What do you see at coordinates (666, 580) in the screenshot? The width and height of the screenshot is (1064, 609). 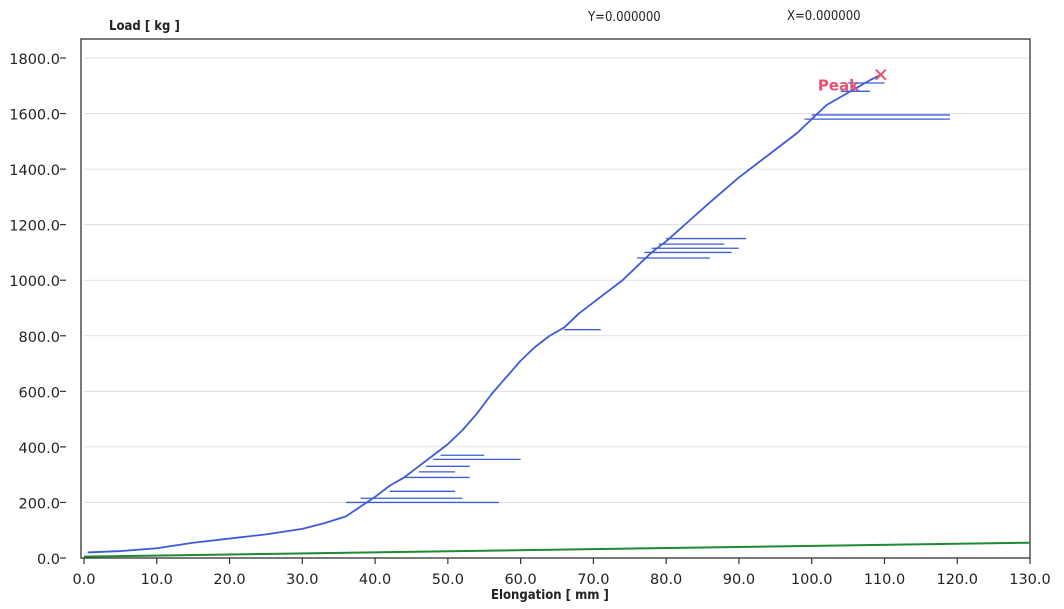 I see `x-tick-label: 80.0` at bounding box center [666, 580].